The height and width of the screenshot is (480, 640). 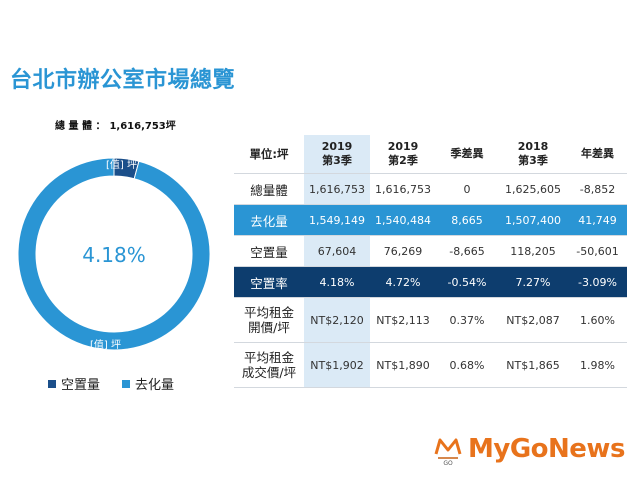 What do you see at coordinates (467, 189) in the screenshot?
I see `table-cell: 0` at bounding box center [467, 189].